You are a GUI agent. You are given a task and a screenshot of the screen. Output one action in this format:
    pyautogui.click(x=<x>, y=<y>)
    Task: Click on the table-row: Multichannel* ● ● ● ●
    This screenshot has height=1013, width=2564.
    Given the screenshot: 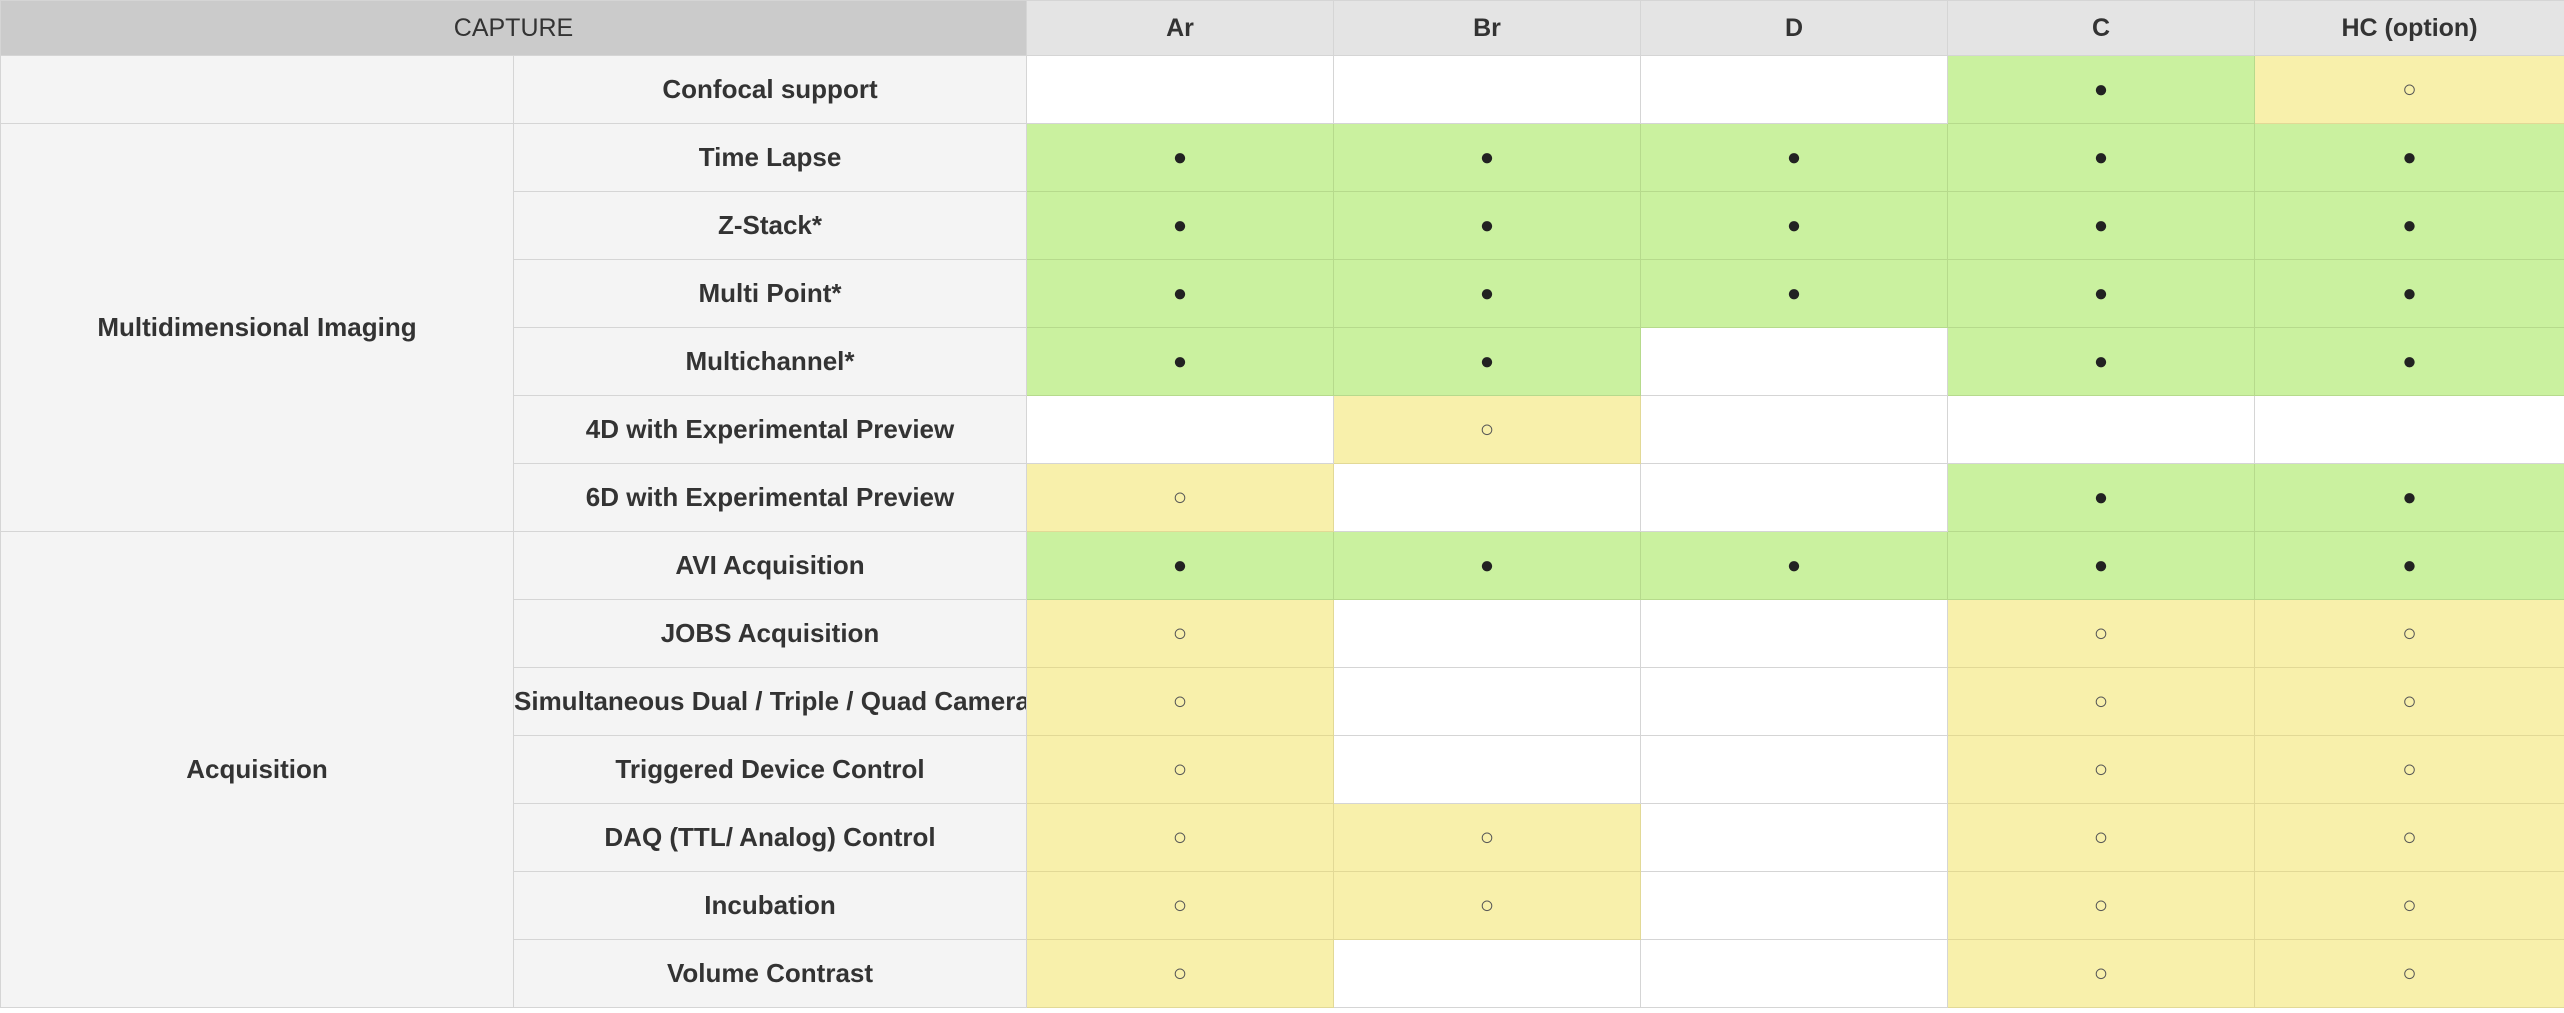 What is the action you would take?
    pyautogui.click(x=1282, y=361)
    